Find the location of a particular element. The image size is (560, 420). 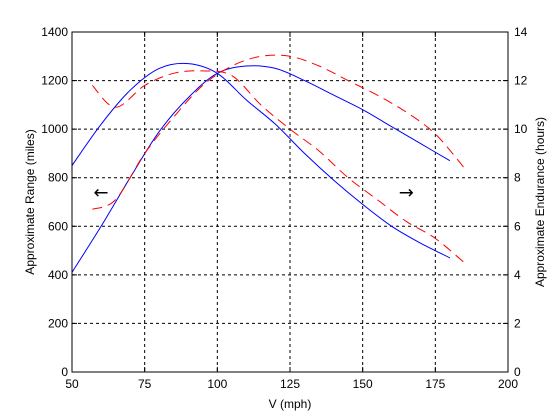

x-tick-label: 150 is located at coordinates (363, 384).